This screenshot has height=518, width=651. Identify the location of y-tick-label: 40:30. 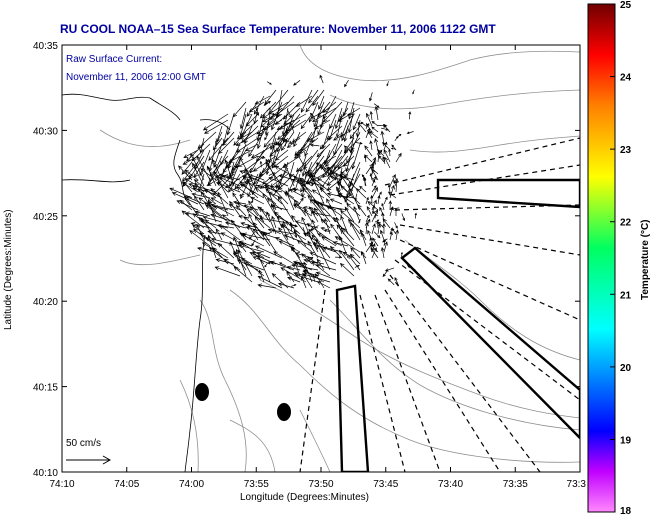
(45, 131).